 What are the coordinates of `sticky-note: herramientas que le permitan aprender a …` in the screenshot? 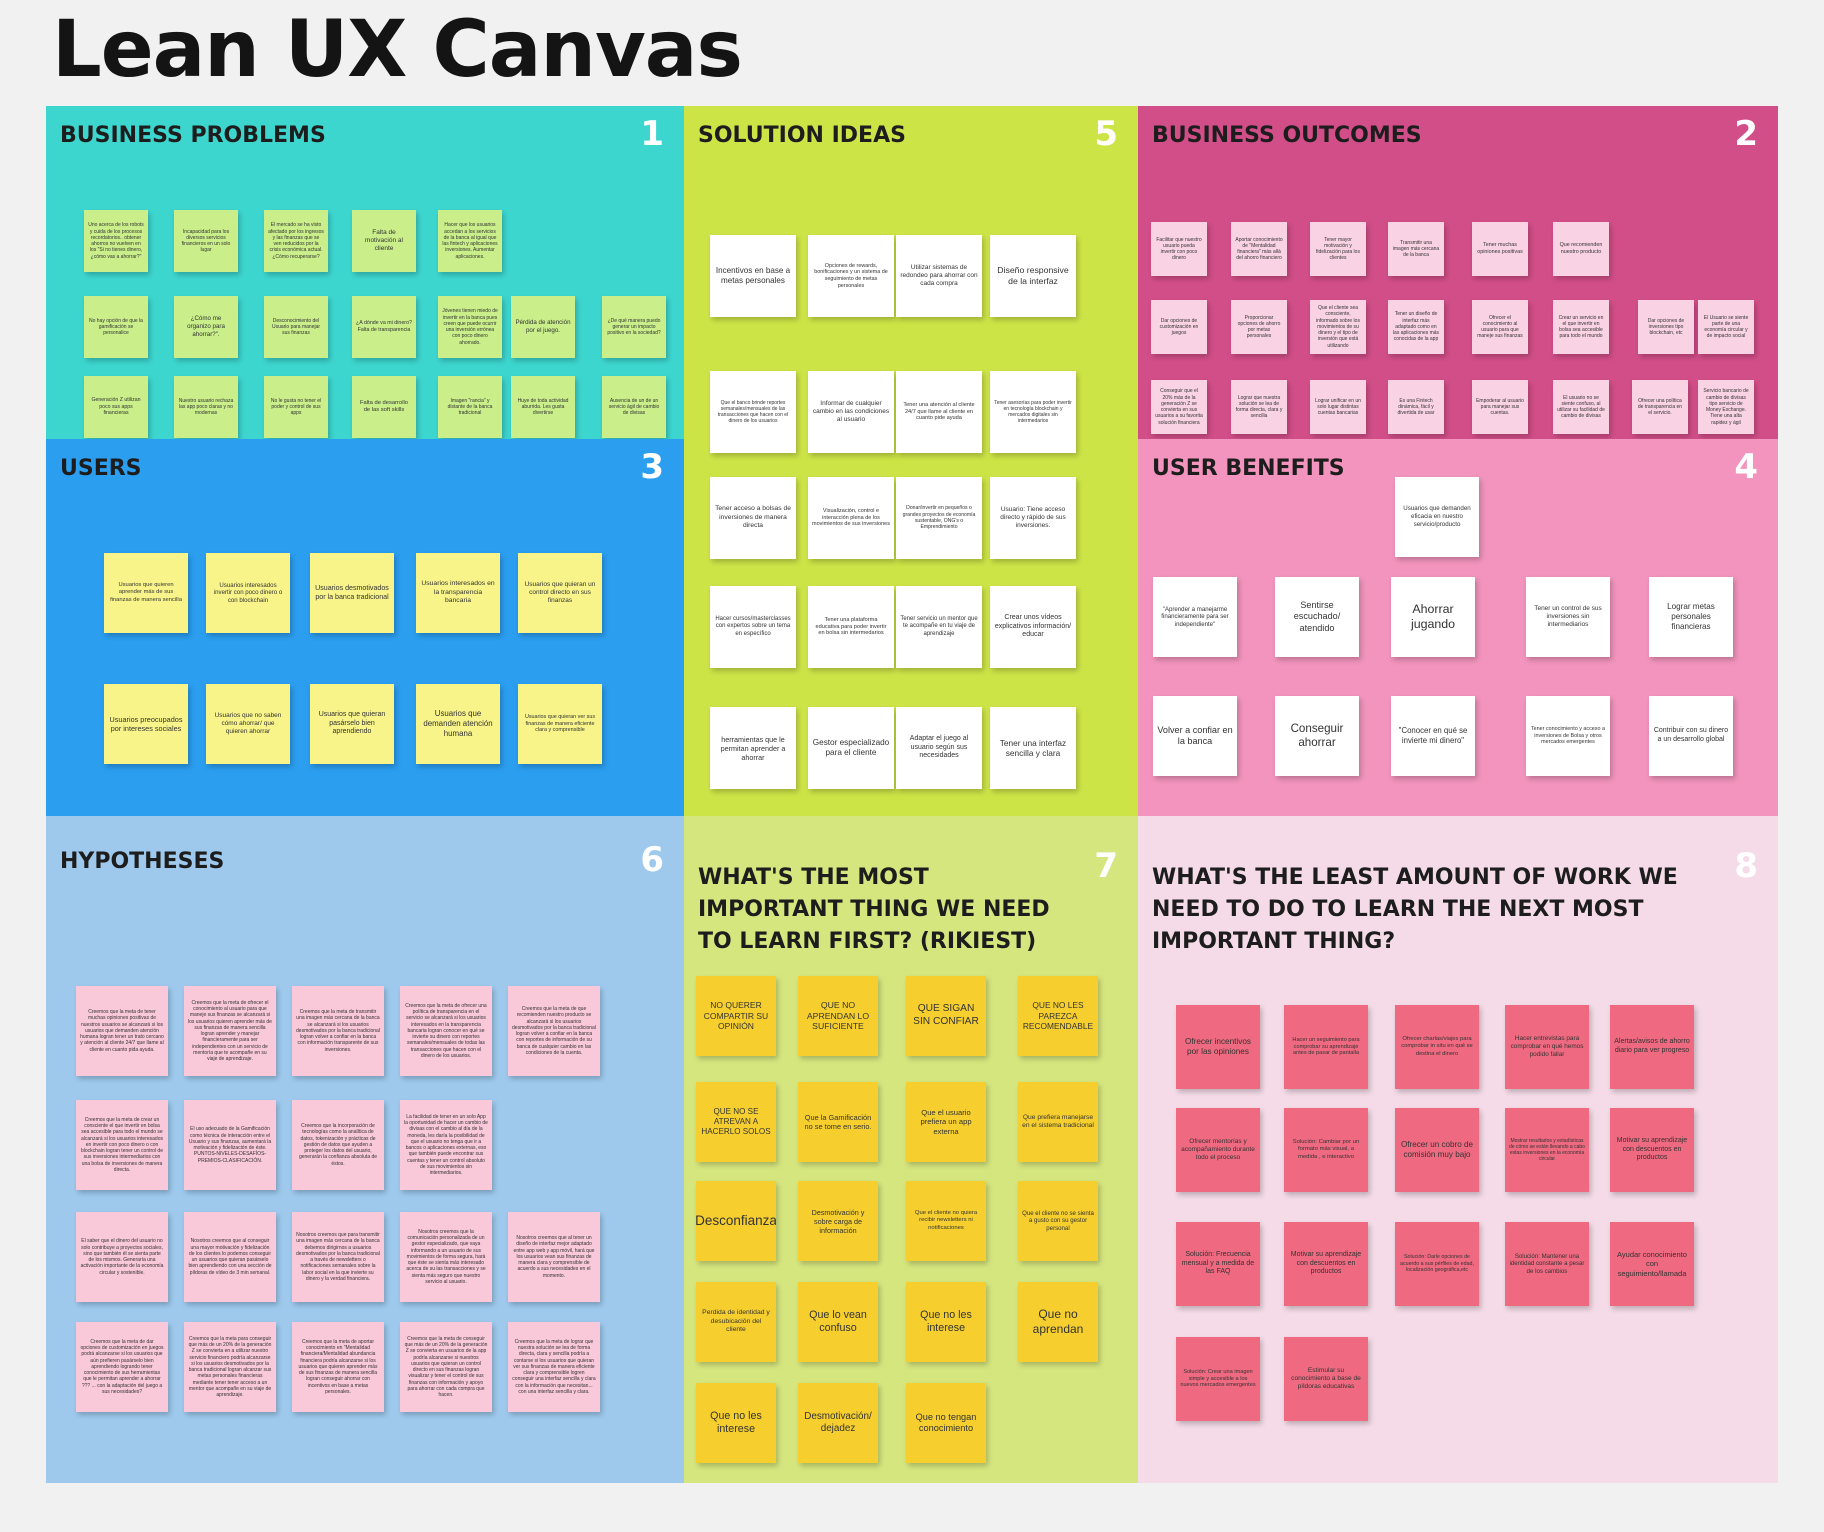 It's located at (753, 748).